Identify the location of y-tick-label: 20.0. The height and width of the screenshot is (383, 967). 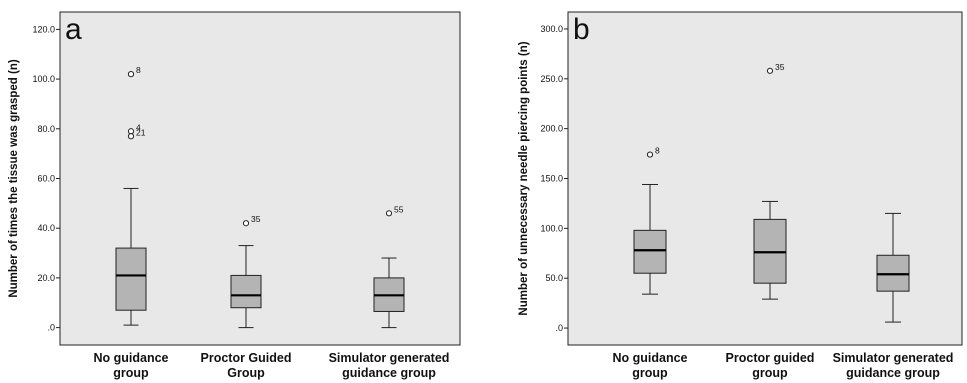
(46, 278).